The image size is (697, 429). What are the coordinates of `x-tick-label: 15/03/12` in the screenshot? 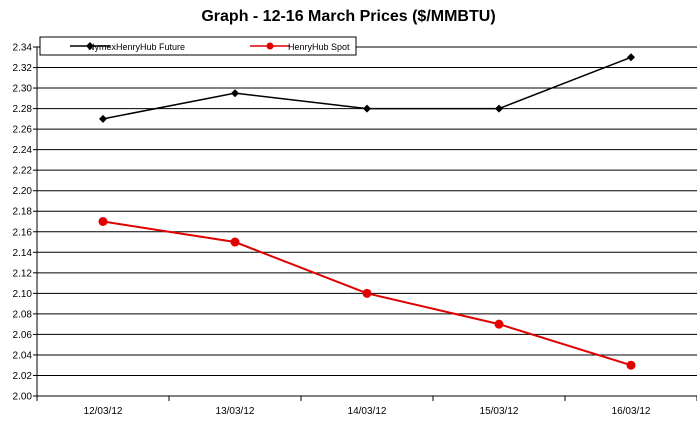 It's located at (499, 411).